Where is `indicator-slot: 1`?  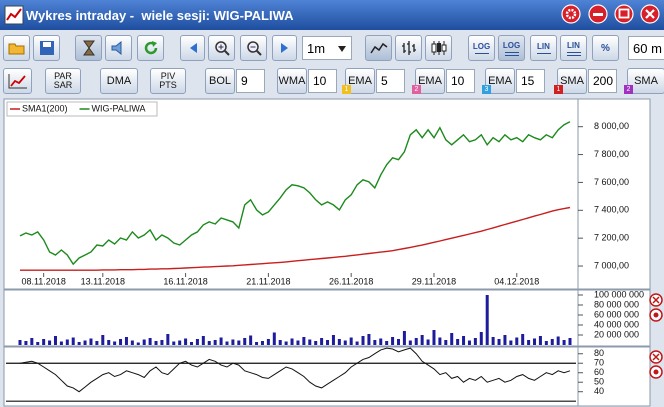 indicator-slot: 1 is located at coordinates (558, 89).